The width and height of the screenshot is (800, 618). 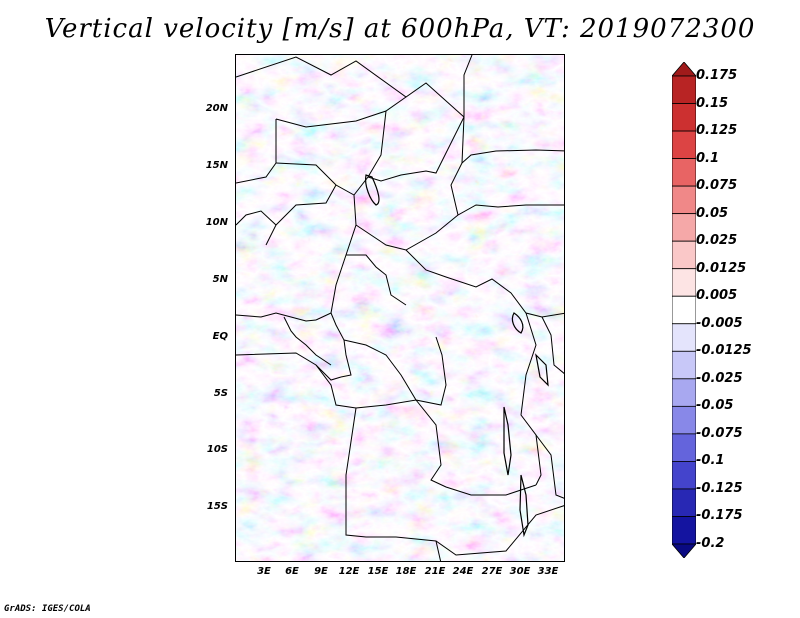 I want to click on lon-tick-label: 6E, so click(x=292, y=571).